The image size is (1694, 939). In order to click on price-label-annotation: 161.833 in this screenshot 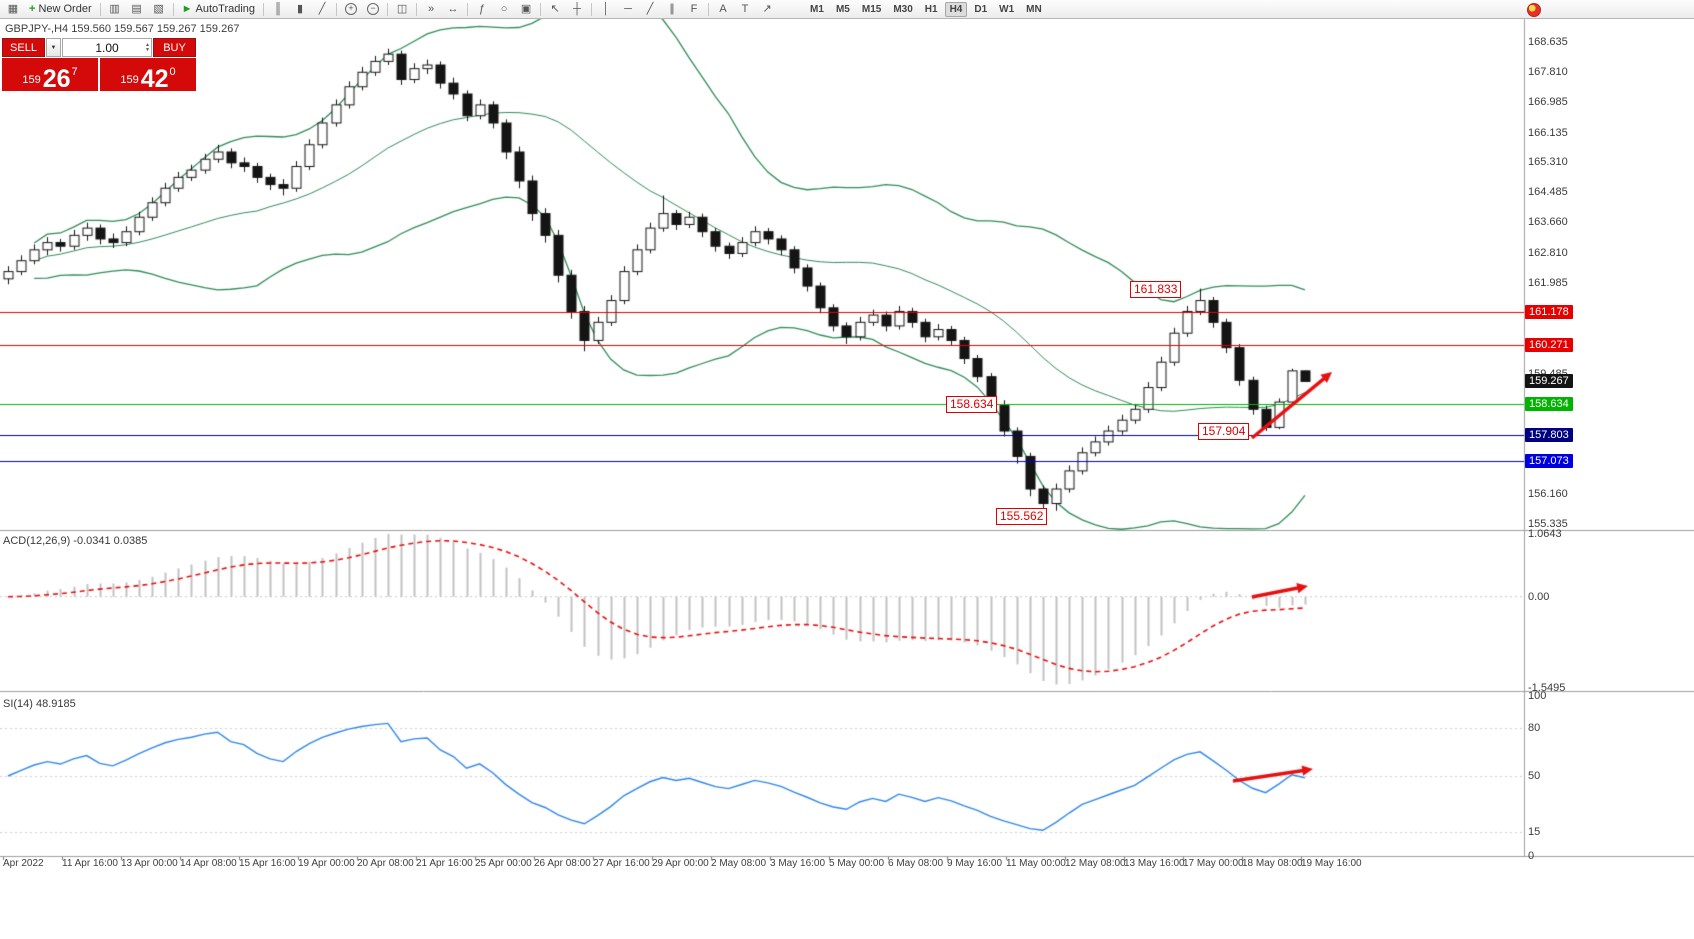, I will do `click(1156, 289)`.